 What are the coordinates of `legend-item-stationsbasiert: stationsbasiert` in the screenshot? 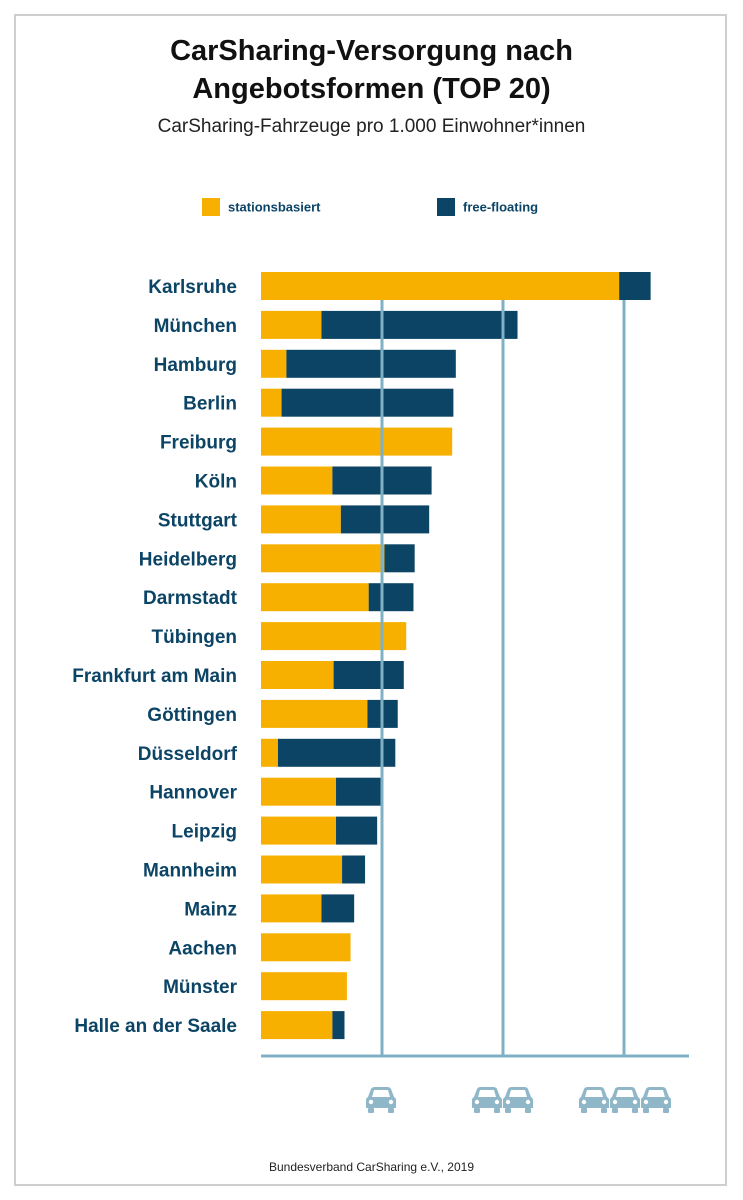 It's located at (261, 207).